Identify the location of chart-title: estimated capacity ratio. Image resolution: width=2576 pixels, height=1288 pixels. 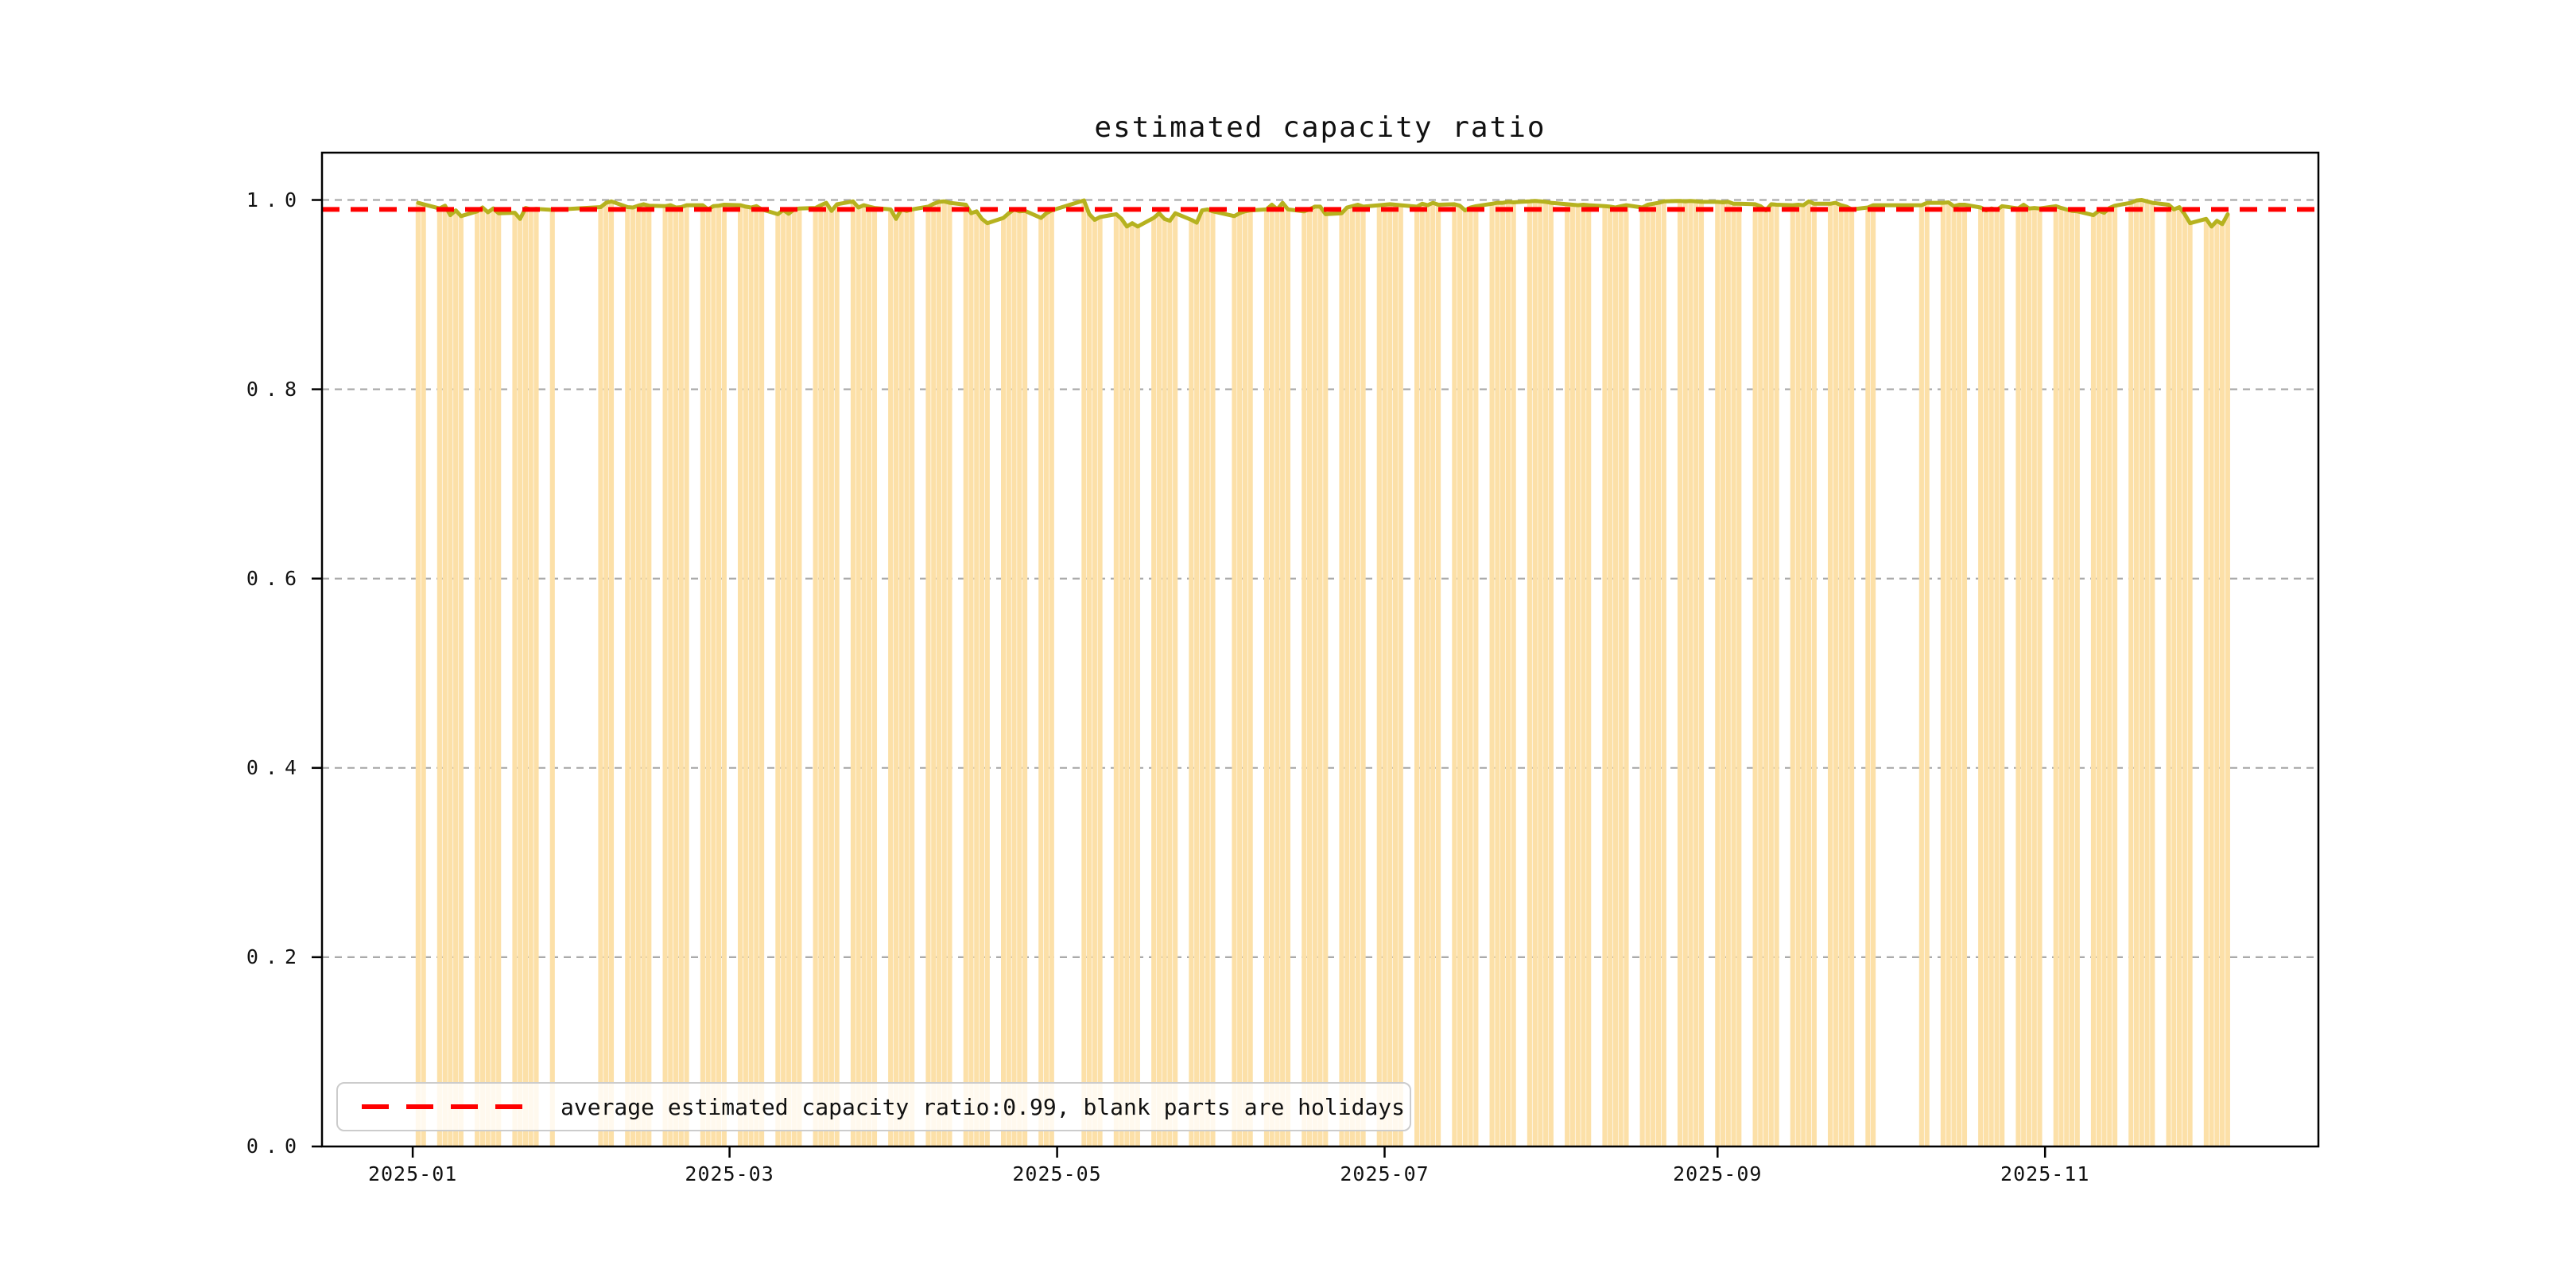
(1320, 128).